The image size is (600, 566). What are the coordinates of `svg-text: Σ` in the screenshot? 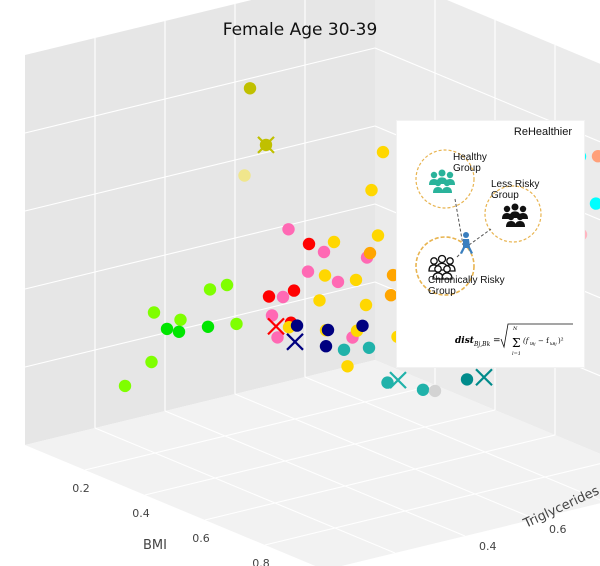 It's located at (516, 343).